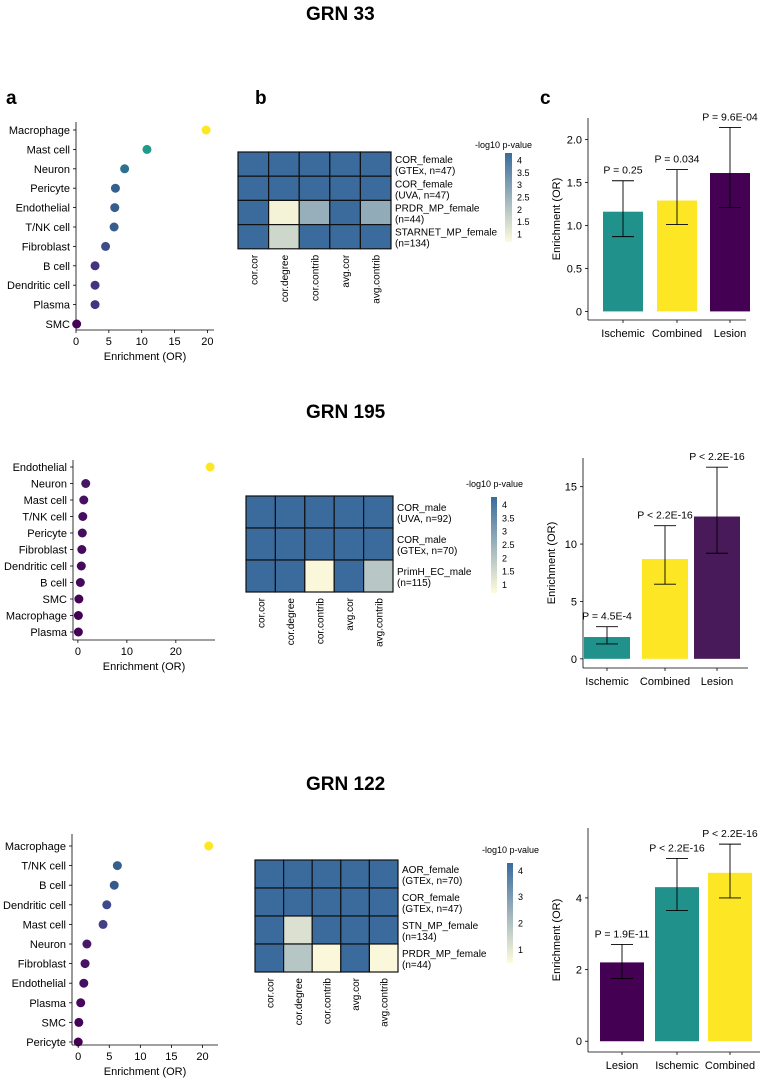 The height and width of the screenshot is (1084, 768). What do you see at coordinates (36, 617) in the screenshot?
I see `dot-cell-label: Macrophage` at bounding box center [36, 617].